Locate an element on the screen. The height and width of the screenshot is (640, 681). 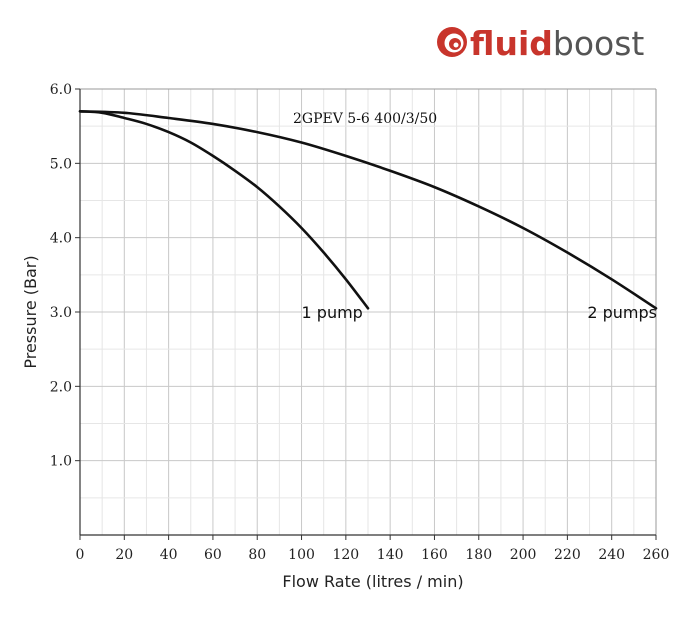
x-tick-label: 220 is located at coordinates (567, 555).